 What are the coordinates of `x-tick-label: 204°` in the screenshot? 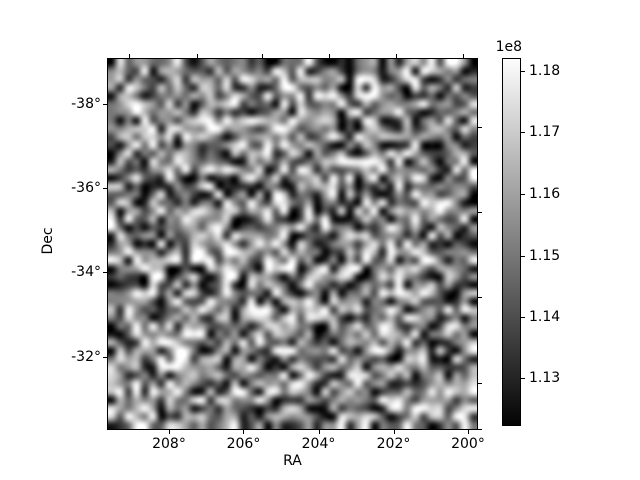 It's located at (318, 444).